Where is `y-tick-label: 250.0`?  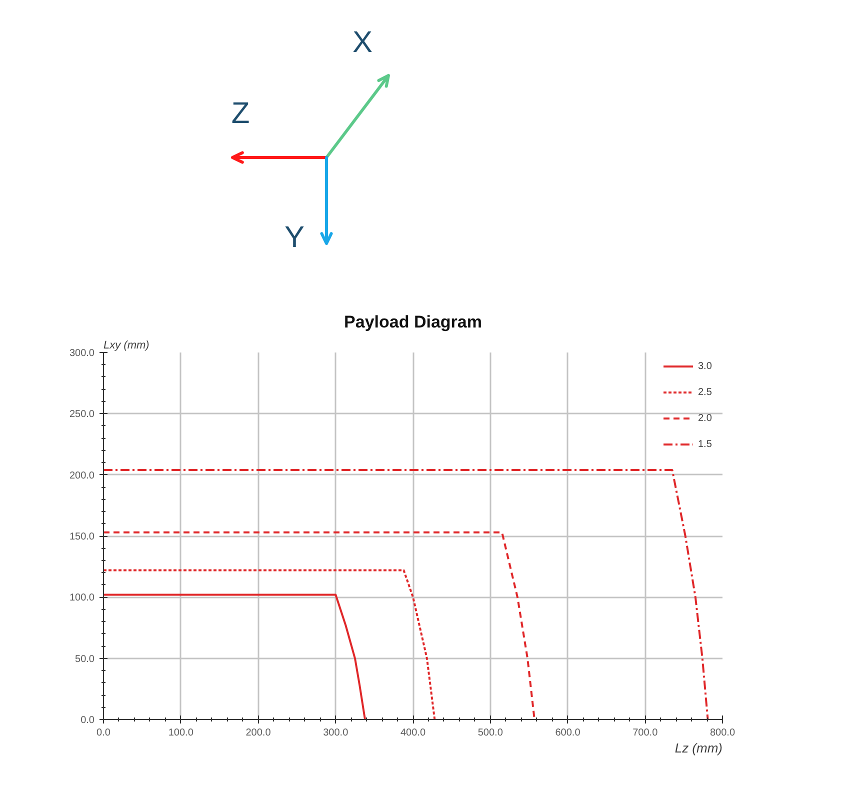 y-tick-label: 250.0 is located at coordinates (82, 414).